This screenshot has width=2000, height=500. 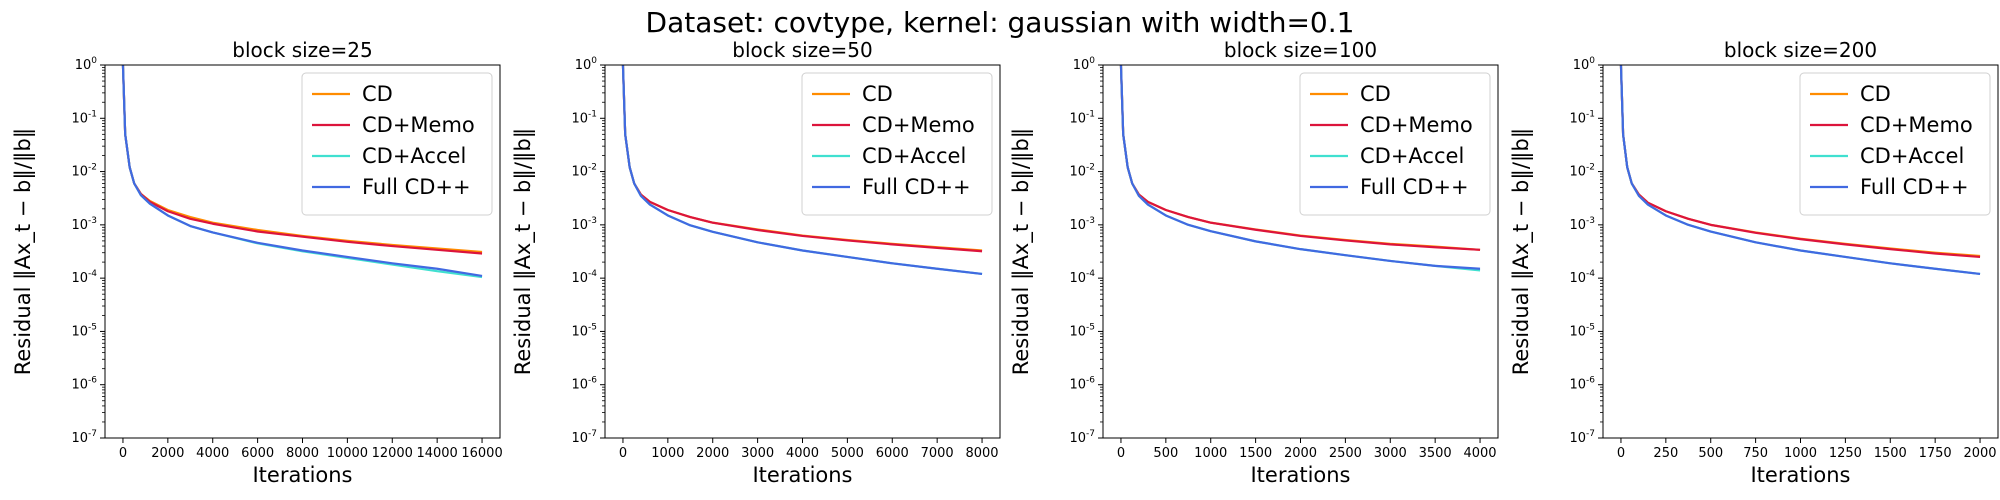 I want to click on x-tick-label: 8000, so click(x=302, y=453).